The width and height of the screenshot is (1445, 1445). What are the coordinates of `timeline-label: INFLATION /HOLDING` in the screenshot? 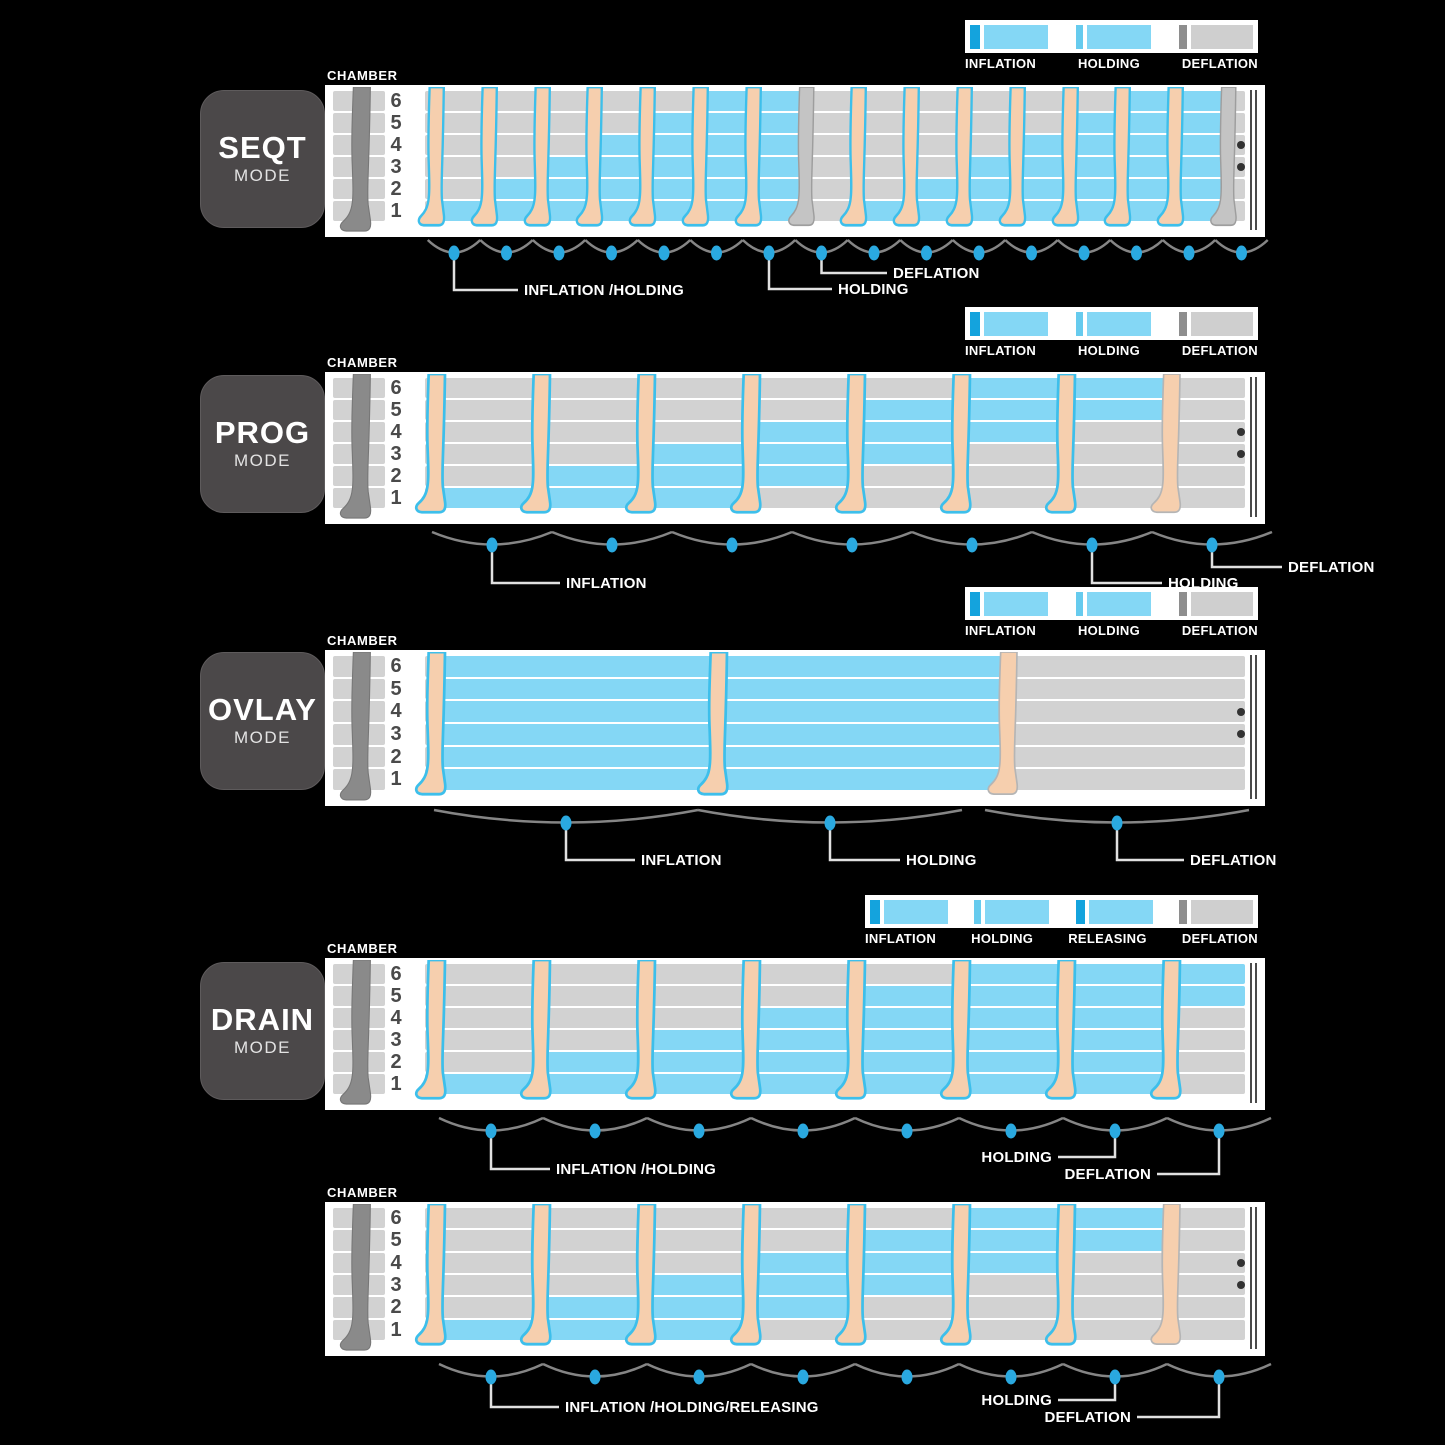 It's located at (636, 1169).